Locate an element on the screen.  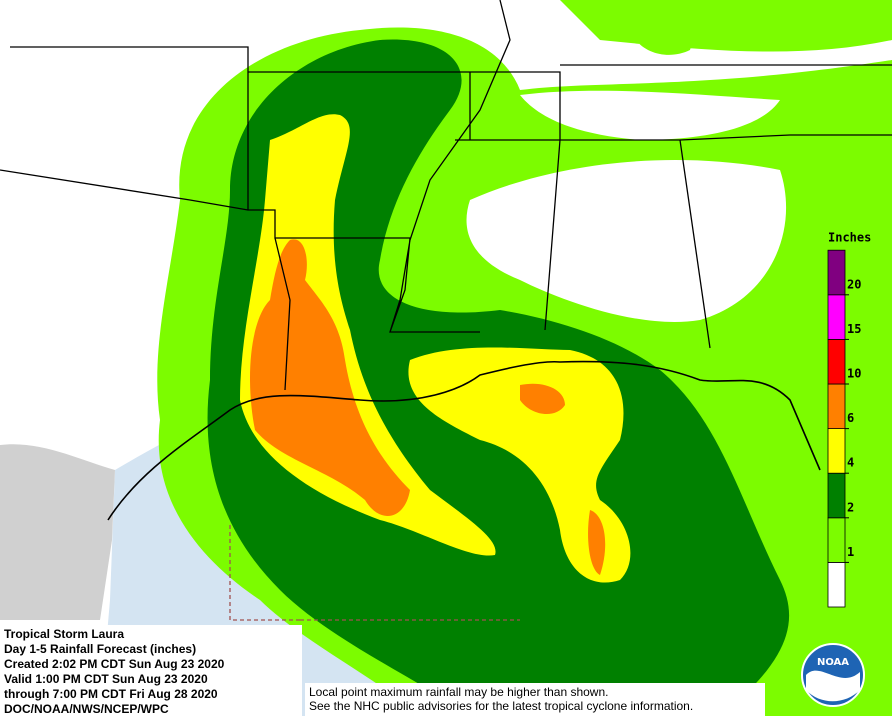
logo-text: NOAA is located at coordinates (833, 662).